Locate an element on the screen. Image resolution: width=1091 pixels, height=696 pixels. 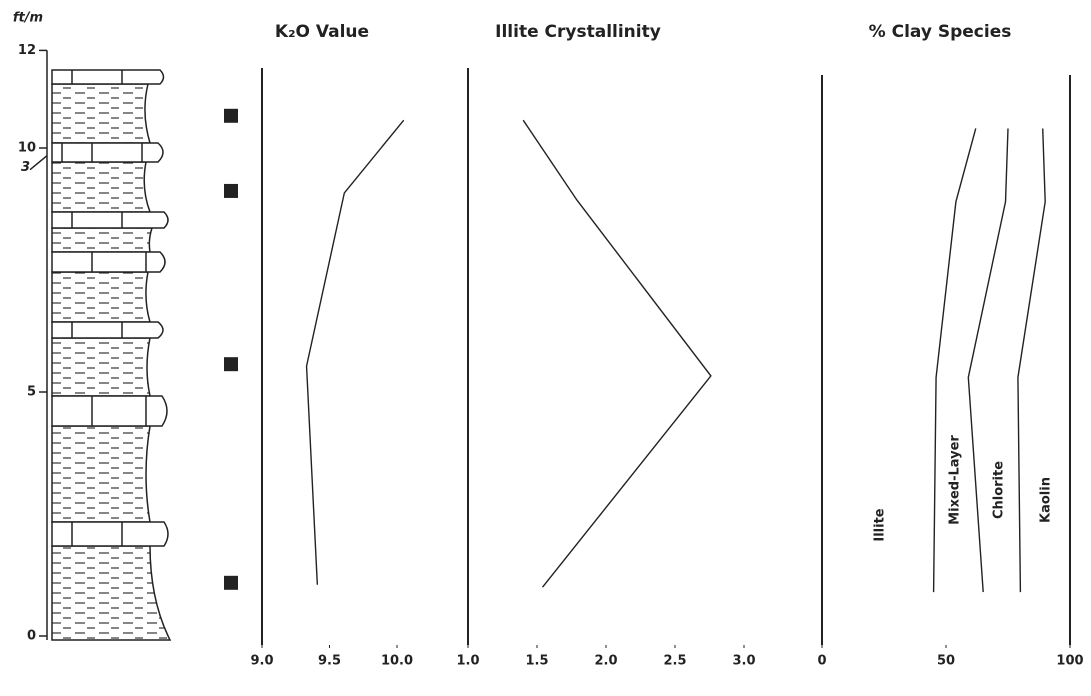
strat-column is located at coordinates (111, 355).